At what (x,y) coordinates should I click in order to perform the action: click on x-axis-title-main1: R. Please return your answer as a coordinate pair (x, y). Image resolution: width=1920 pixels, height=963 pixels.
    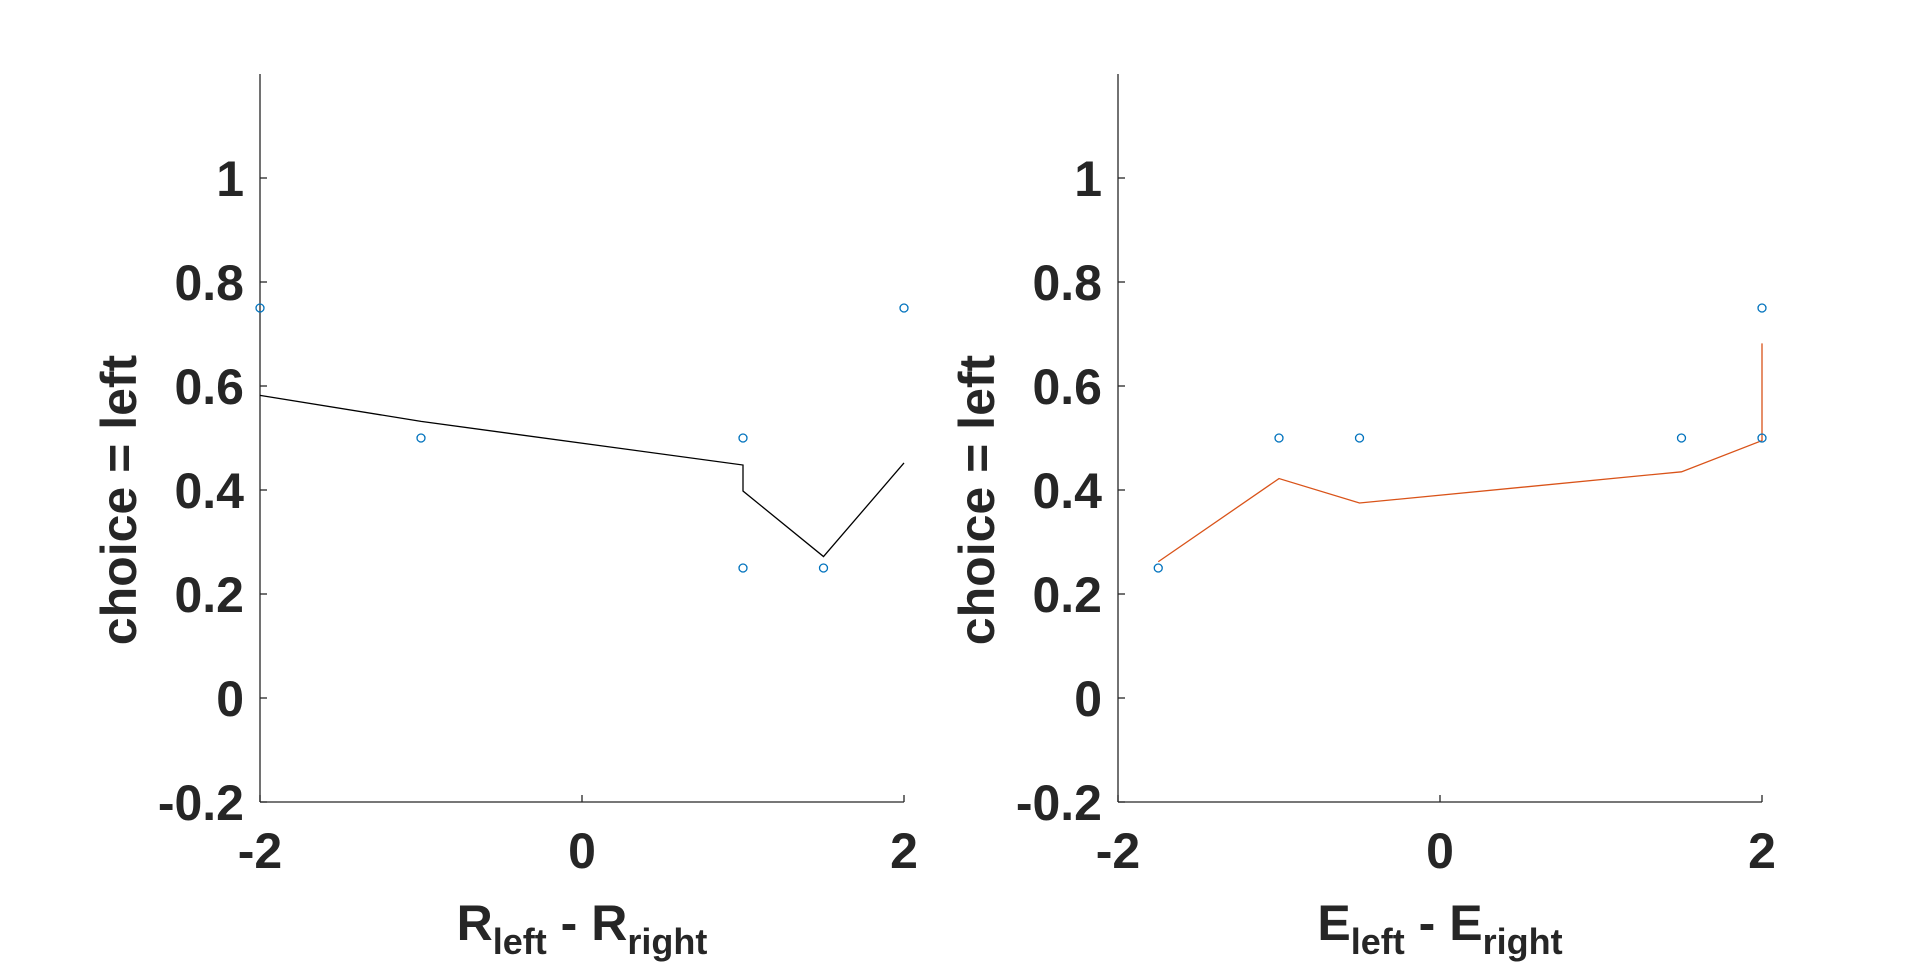
    Looking at the image, I should click on (475, 923).